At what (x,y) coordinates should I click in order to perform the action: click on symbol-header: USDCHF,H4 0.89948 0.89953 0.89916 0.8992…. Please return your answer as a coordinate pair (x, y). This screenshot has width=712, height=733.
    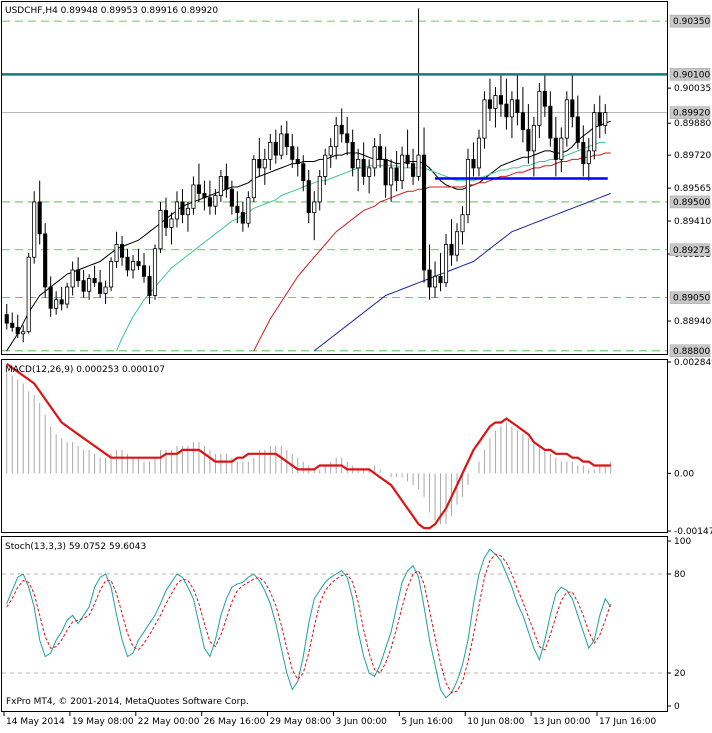
    Looking at the image, I should click on (111, 11).